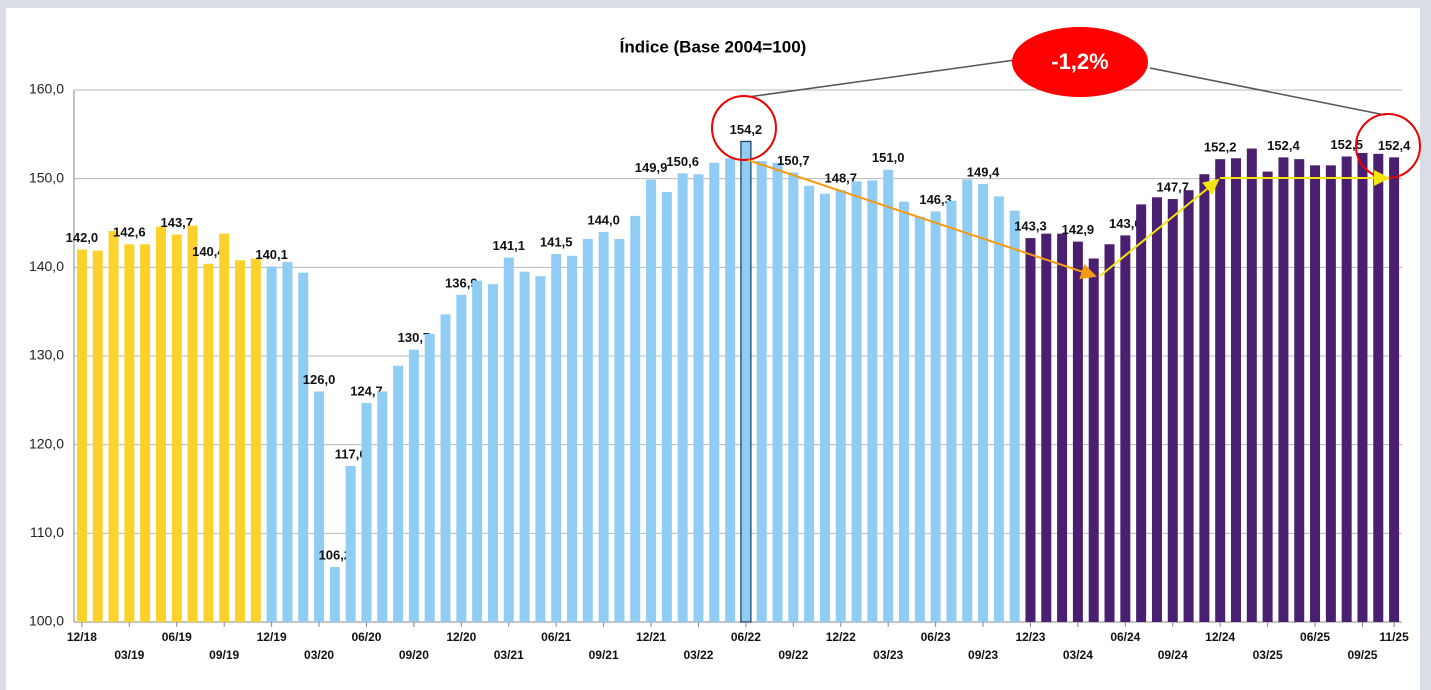 The height and width of the screenshot is (690, 1431). Describe the element at coordinates (509, 655) in the screenshot. I see `x-tick-label: 03/21` at that location.